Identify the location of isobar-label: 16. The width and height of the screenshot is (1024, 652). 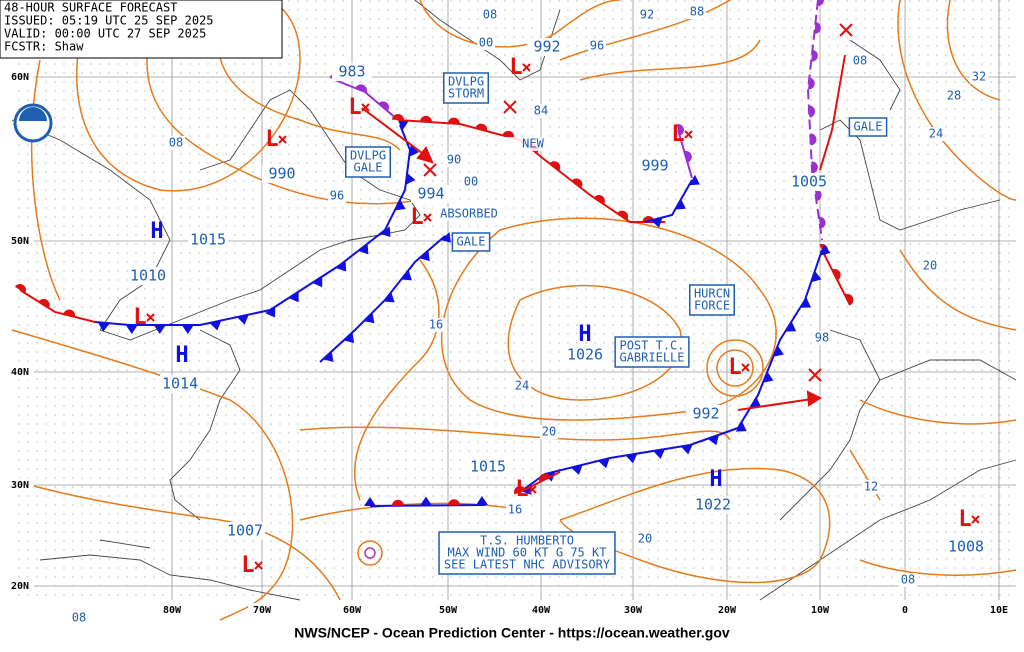
(436, 325).